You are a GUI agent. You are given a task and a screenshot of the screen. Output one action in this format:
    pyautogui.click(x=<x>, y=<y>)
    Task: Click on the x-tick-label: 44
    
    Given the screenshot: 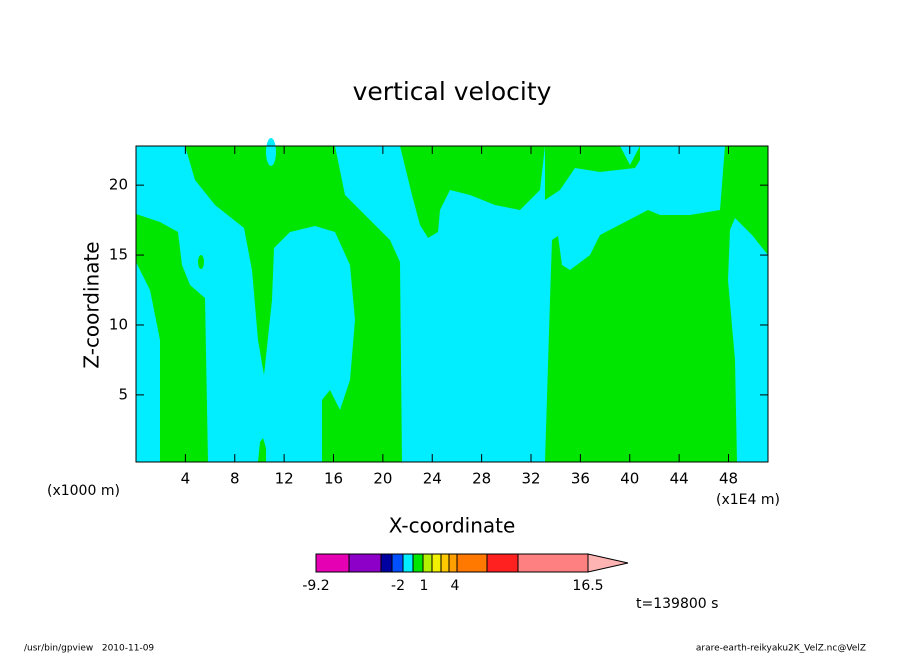 What is the action you would take?
    pyautogui.click(x=679, y=479)
    